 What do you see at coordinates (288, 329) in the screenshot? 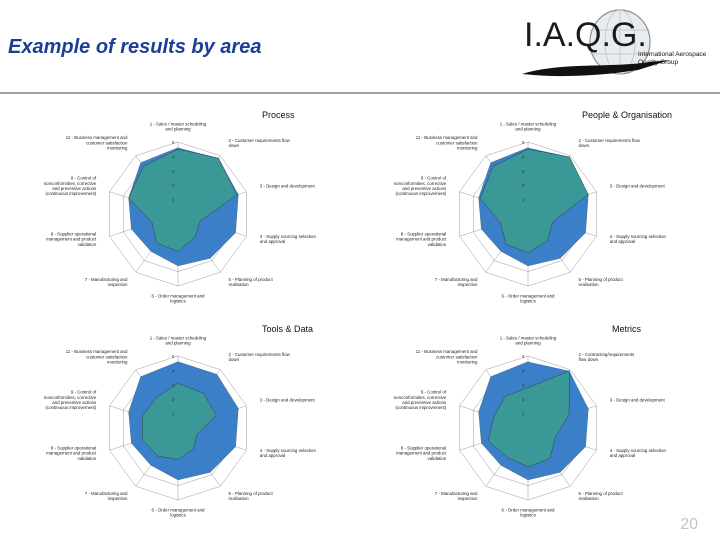
I see `chart-title: Tools & Data` at bounding box center [288, 329].